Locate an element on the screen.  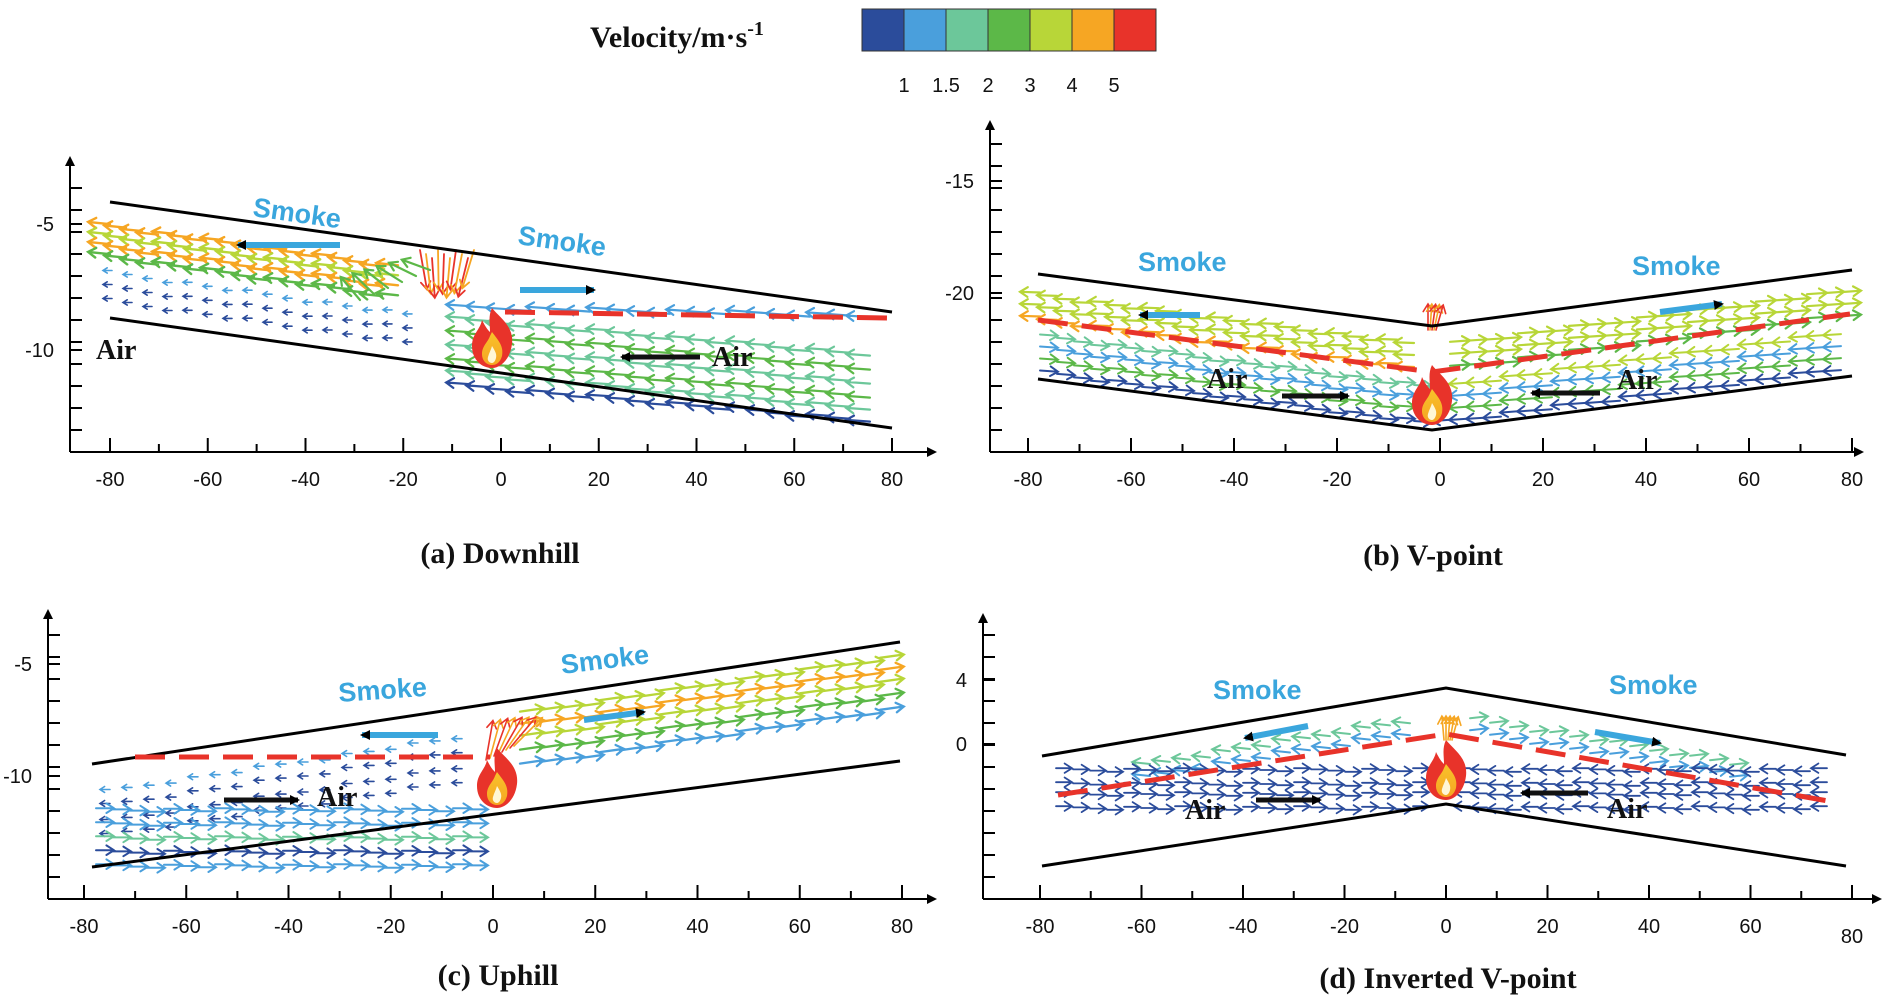
x-tick-label: 80 is located at coordinates (1852, 480).